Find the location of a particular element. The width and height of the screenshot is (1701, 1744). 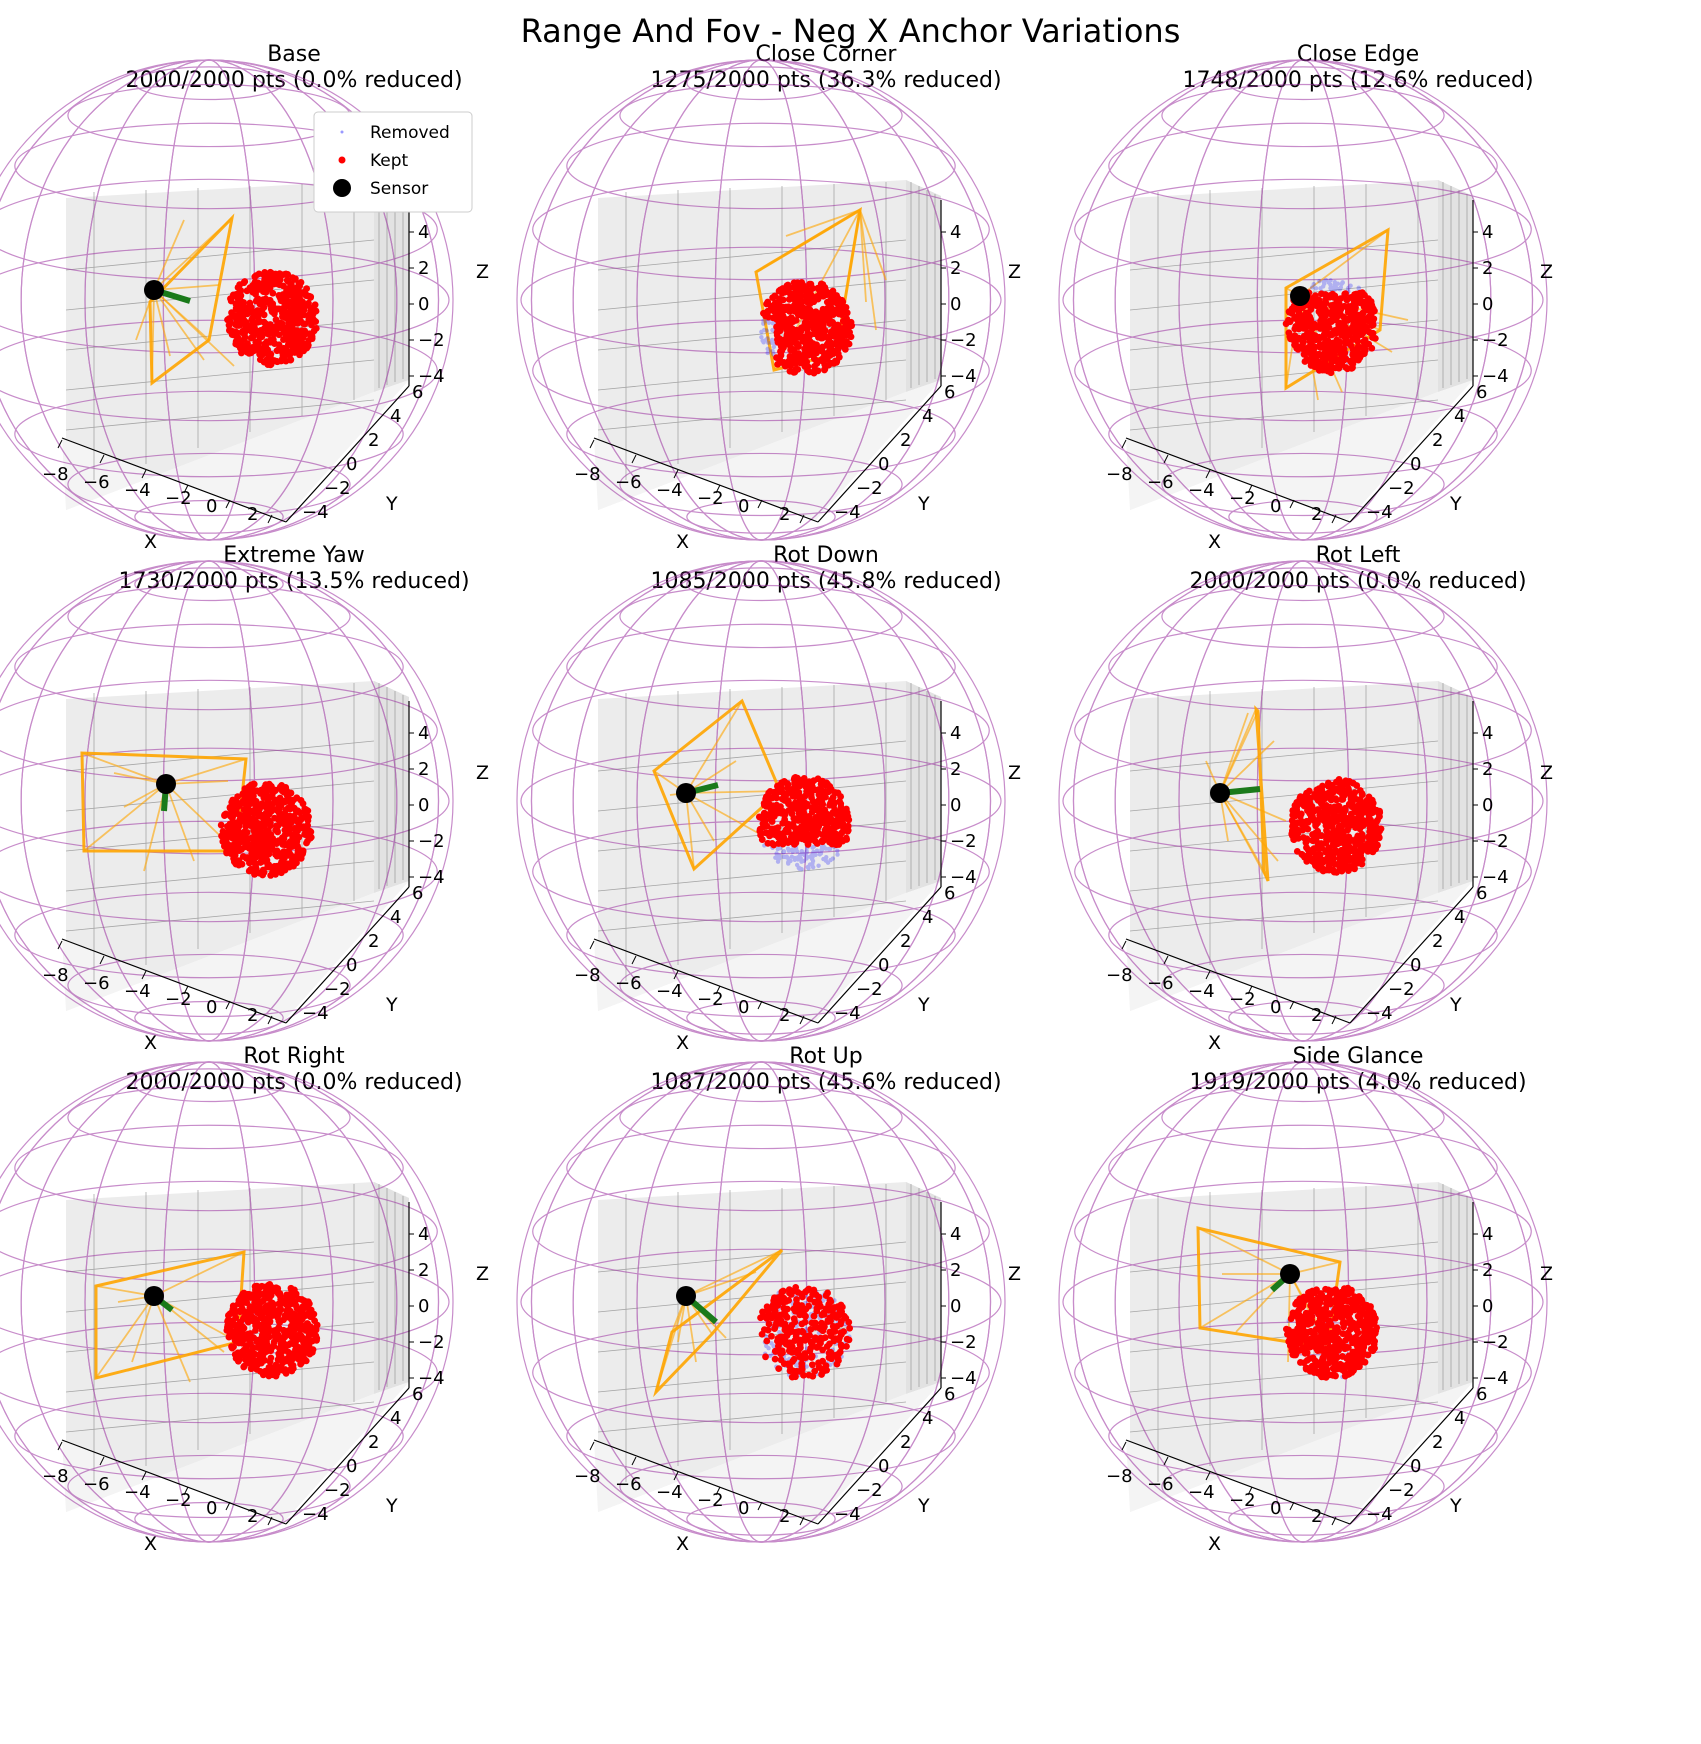

y-tick-label: −4 is located at coordinates (847, 1514).